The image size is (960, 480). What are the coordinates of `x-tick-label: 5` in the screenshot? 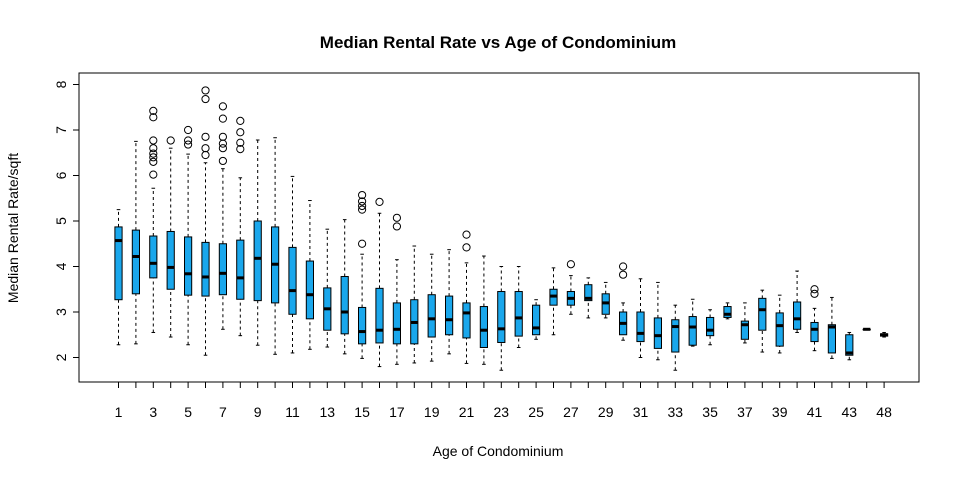 It's located at (188, 412).